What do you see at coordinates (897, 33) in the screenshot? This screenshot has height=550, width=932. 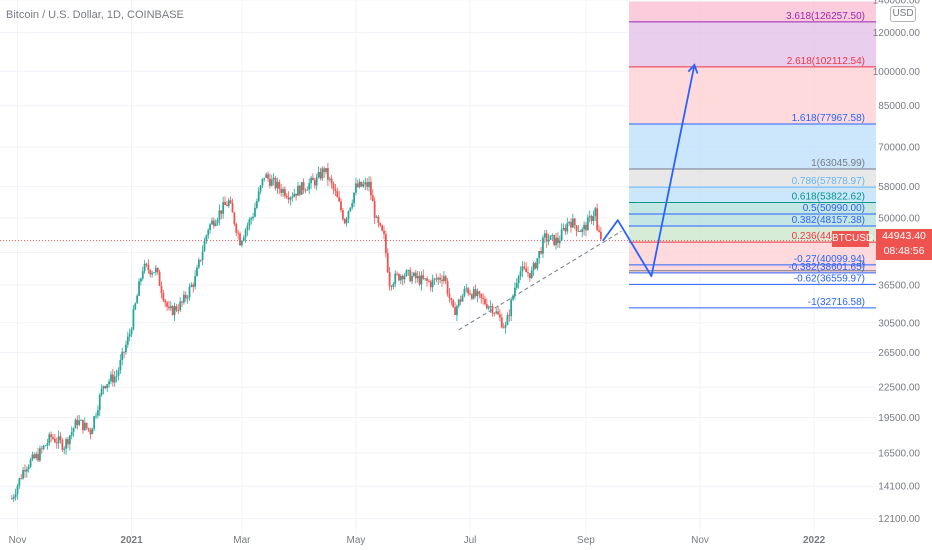 I see `price-tick-label: 120000.00` at bounding box center [897, 33].